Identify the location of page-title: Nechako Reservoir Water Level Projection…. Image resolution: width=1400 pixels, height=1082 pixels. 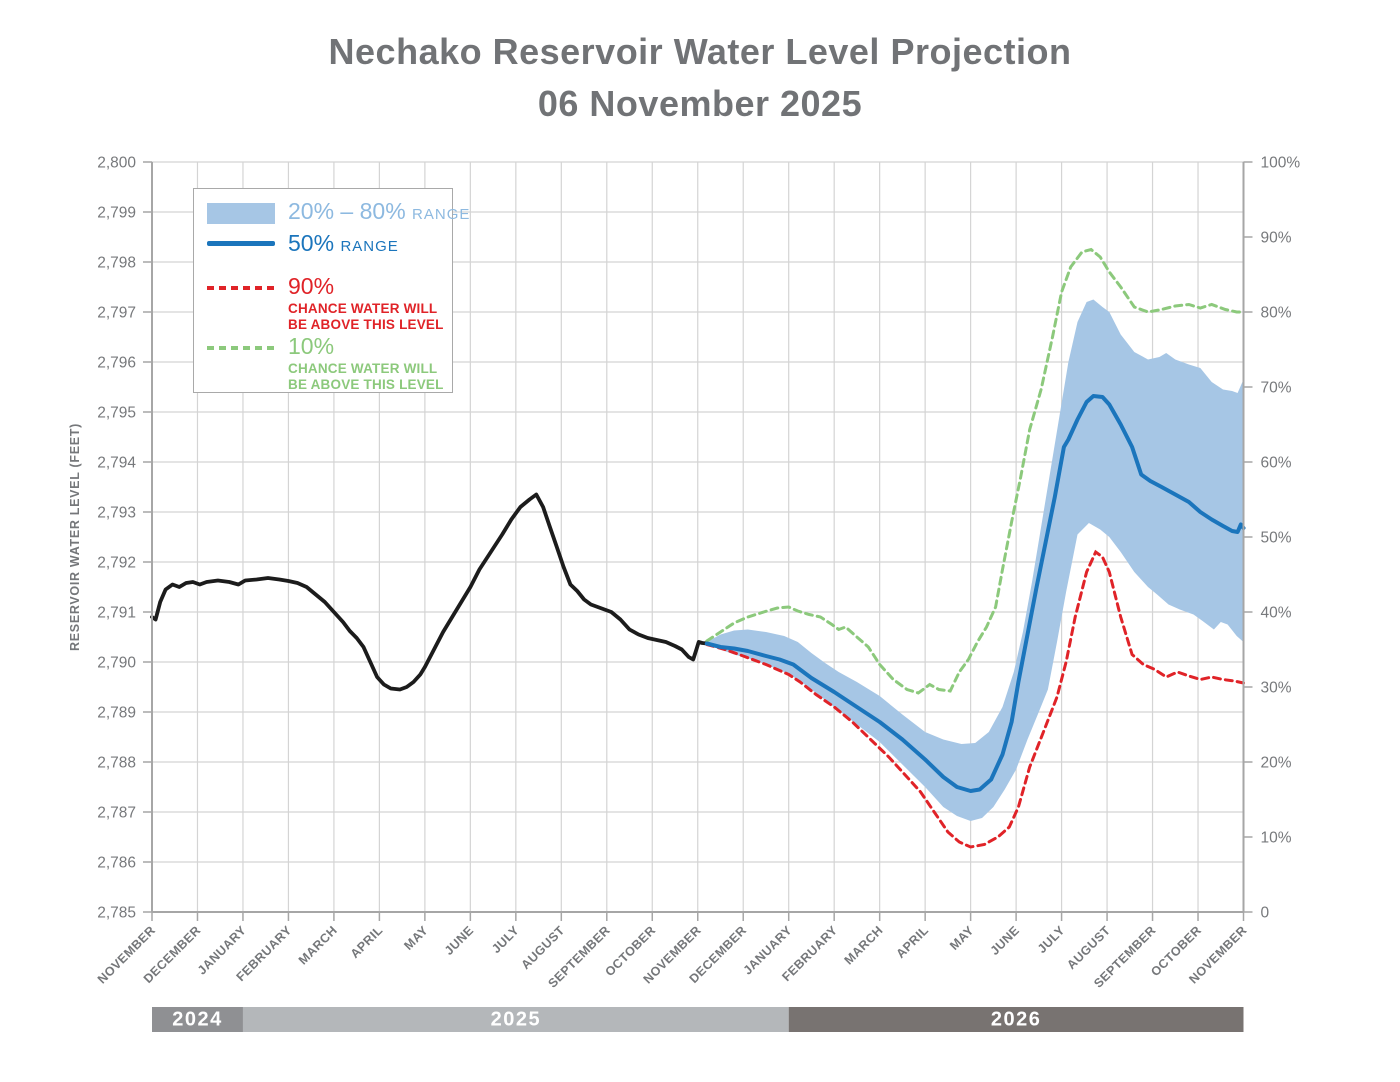
(700, 78).